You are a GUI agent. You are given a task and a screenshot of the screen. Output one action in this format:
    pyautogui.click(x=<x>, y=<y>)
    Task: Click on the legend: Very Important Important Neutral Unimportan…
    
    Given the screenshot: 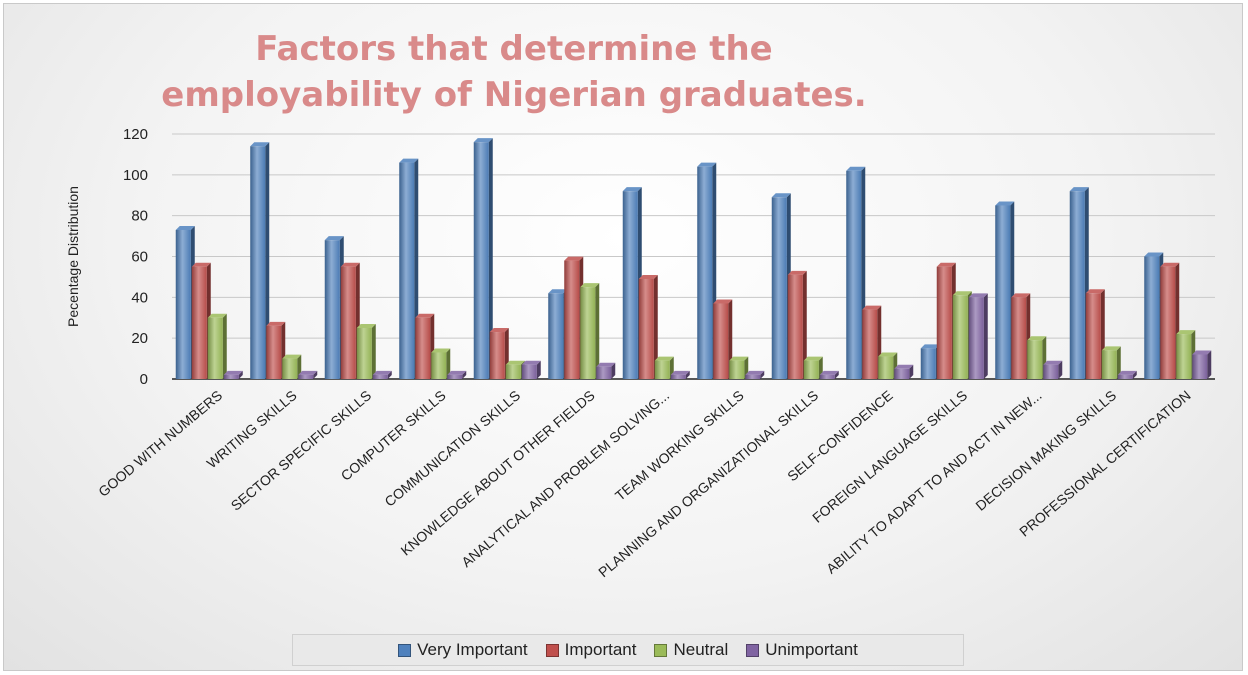 What is the action you would take?
    pyautogui.click(x=628, y=650)
    